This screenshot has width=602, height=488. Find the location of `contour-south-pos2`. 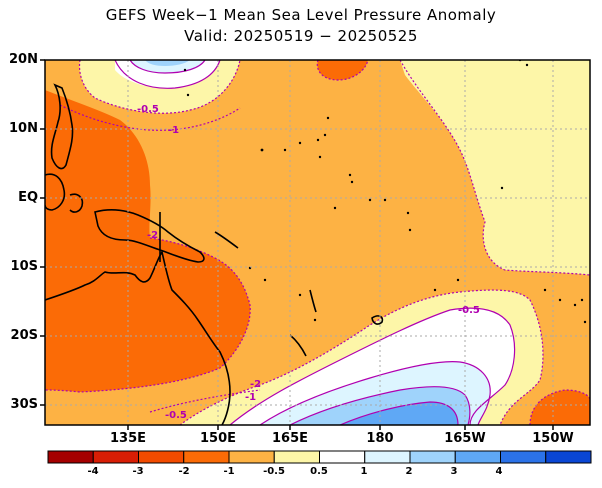

contour-south-pos2 is located at coordinates (380, 405).